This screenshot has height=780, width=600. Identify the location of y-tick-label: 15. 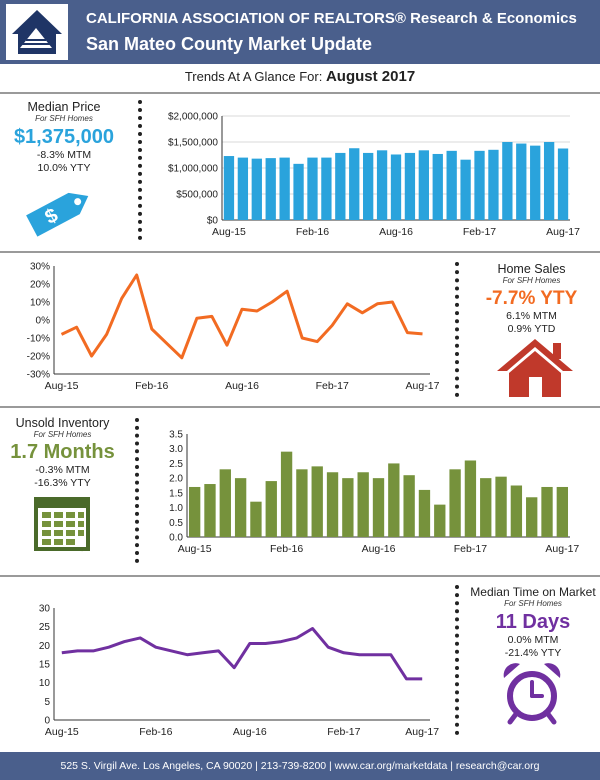
(45, 665).